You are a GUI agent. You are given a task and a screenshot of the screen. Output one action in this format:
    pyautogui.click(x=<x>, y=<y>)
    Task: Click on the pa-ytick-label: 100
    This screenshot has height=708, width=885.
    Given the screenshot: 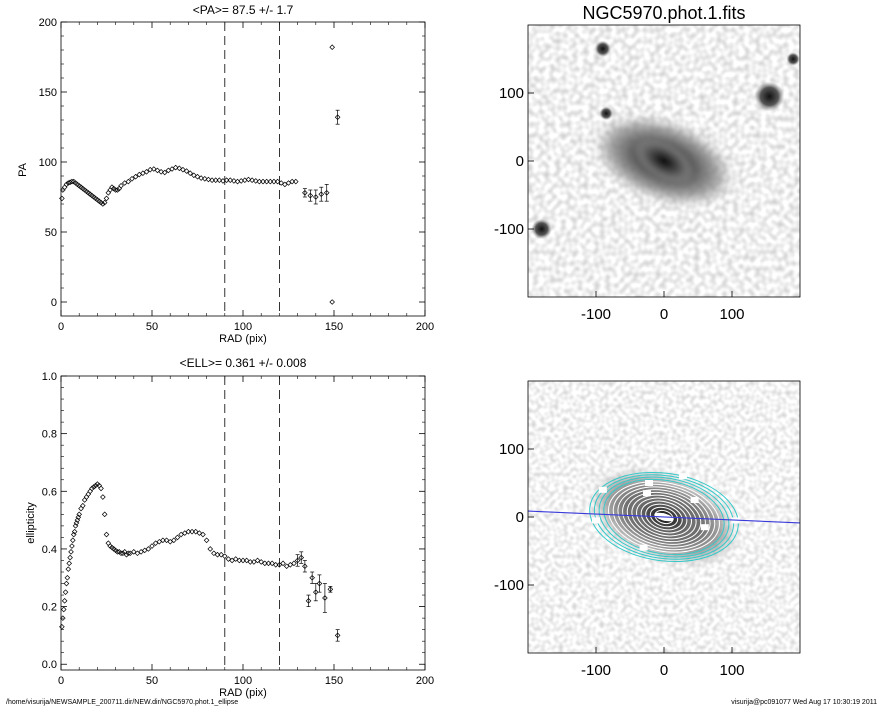 What is the action you would take?
    pyautogui.click(x=48, y=163)
    